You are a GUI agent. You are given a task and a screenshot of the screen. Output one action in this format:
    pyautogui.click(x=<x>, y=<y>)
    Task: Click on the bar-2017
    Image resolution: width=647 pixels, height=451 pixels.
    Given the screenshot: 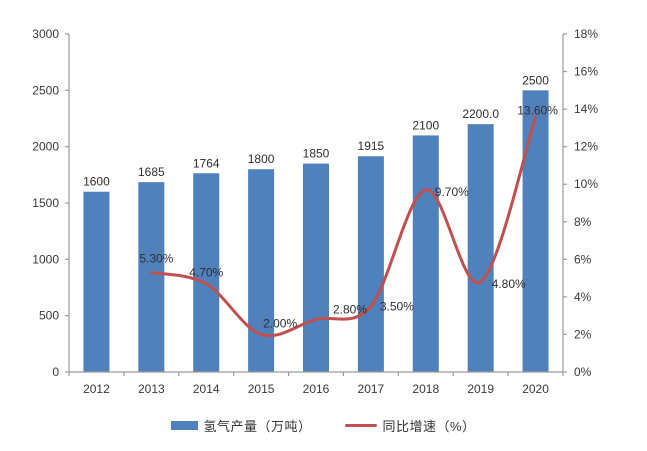 What is the action you would take?
    pyautogui.click(x=370, y=264)
    